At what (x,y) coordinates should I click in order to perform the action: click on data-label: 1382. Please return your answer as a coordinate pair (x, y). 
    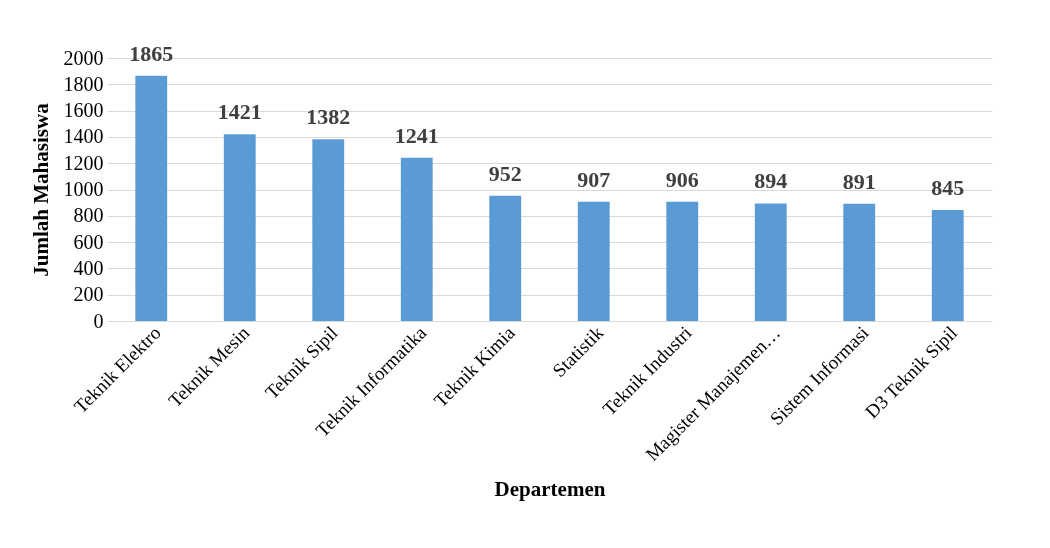
    Looking at the image, I should click on (328, 117).